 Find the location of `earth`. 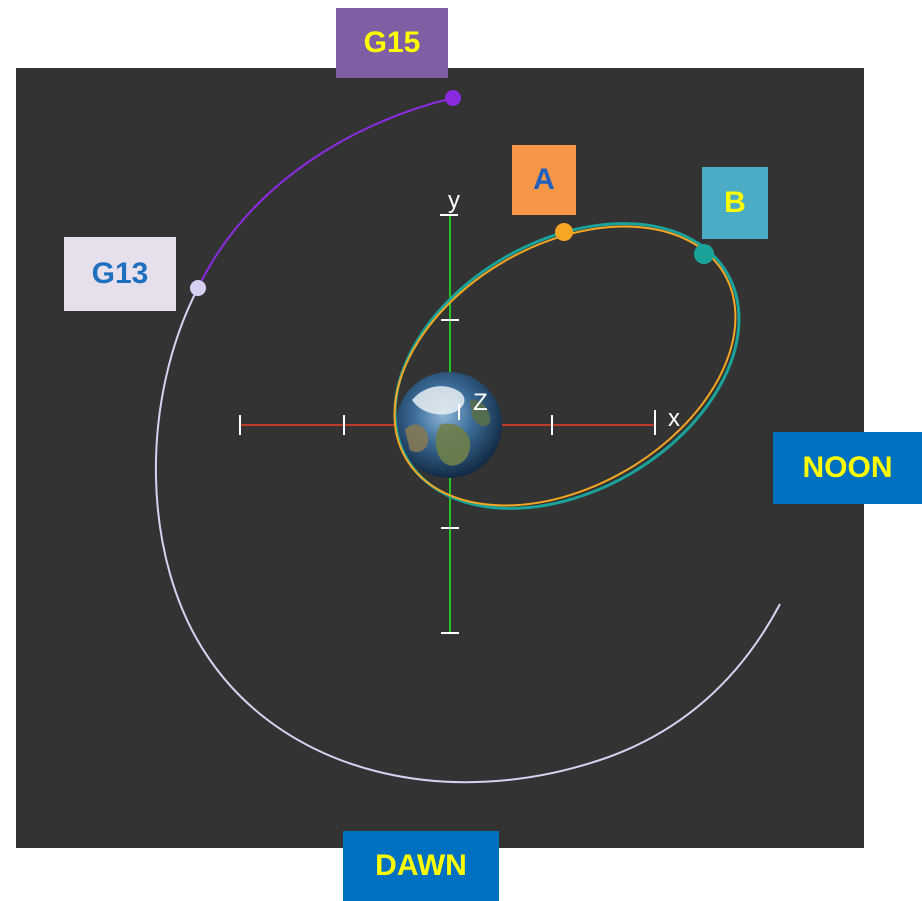

earth is located at coordinates (449, 425).